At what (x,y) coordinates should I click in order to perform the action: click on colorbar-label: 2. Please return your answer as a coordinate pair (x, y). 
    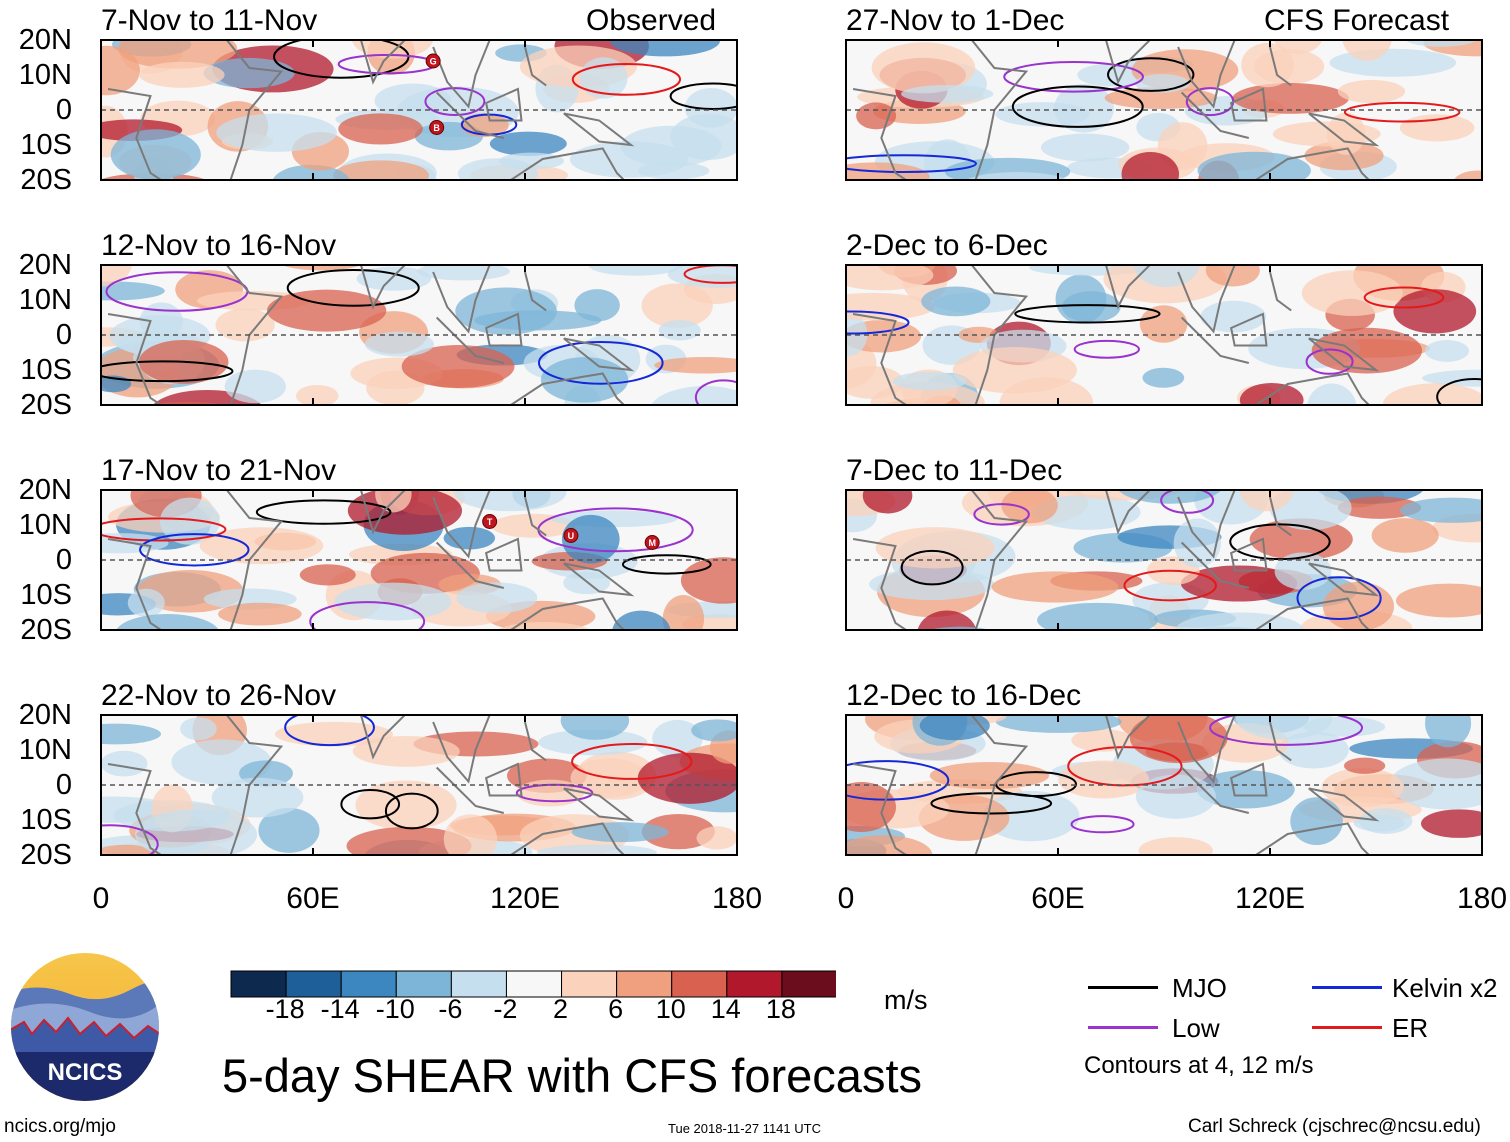
    Looking at the image, I should click on (561, 1009).